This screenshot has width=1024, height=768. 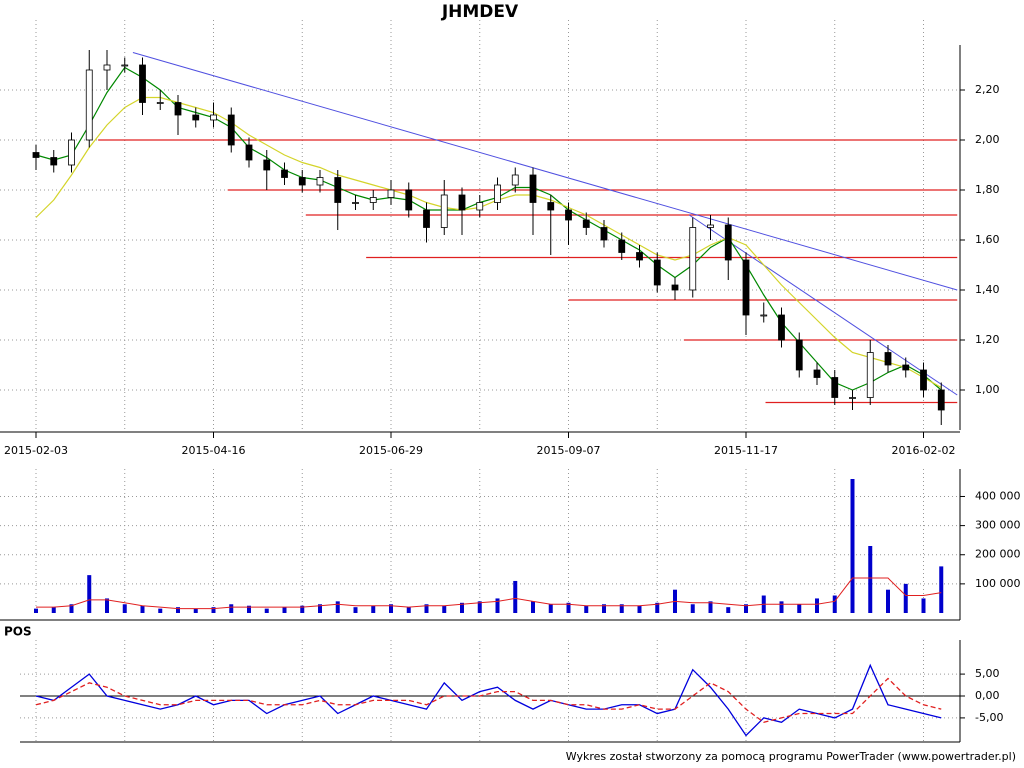 What do you see at coordinates (998, 554) in the screenshot?
I see `y-tick-label: 200 000` at bounding box center [998, 554].